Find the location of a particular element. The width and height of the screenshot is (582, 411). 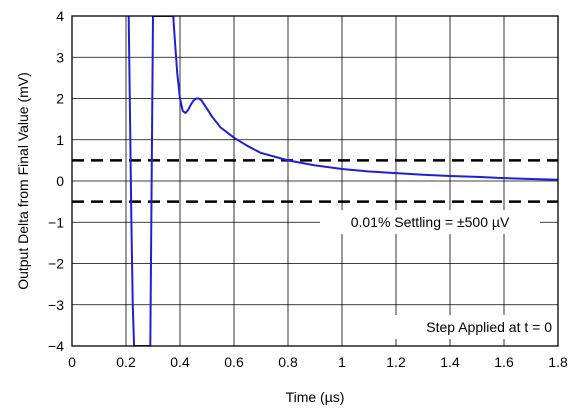

y-tick-labels: −4 −3 −2 −1 0 1 2 3 4 is located at coordinates (56, 181).